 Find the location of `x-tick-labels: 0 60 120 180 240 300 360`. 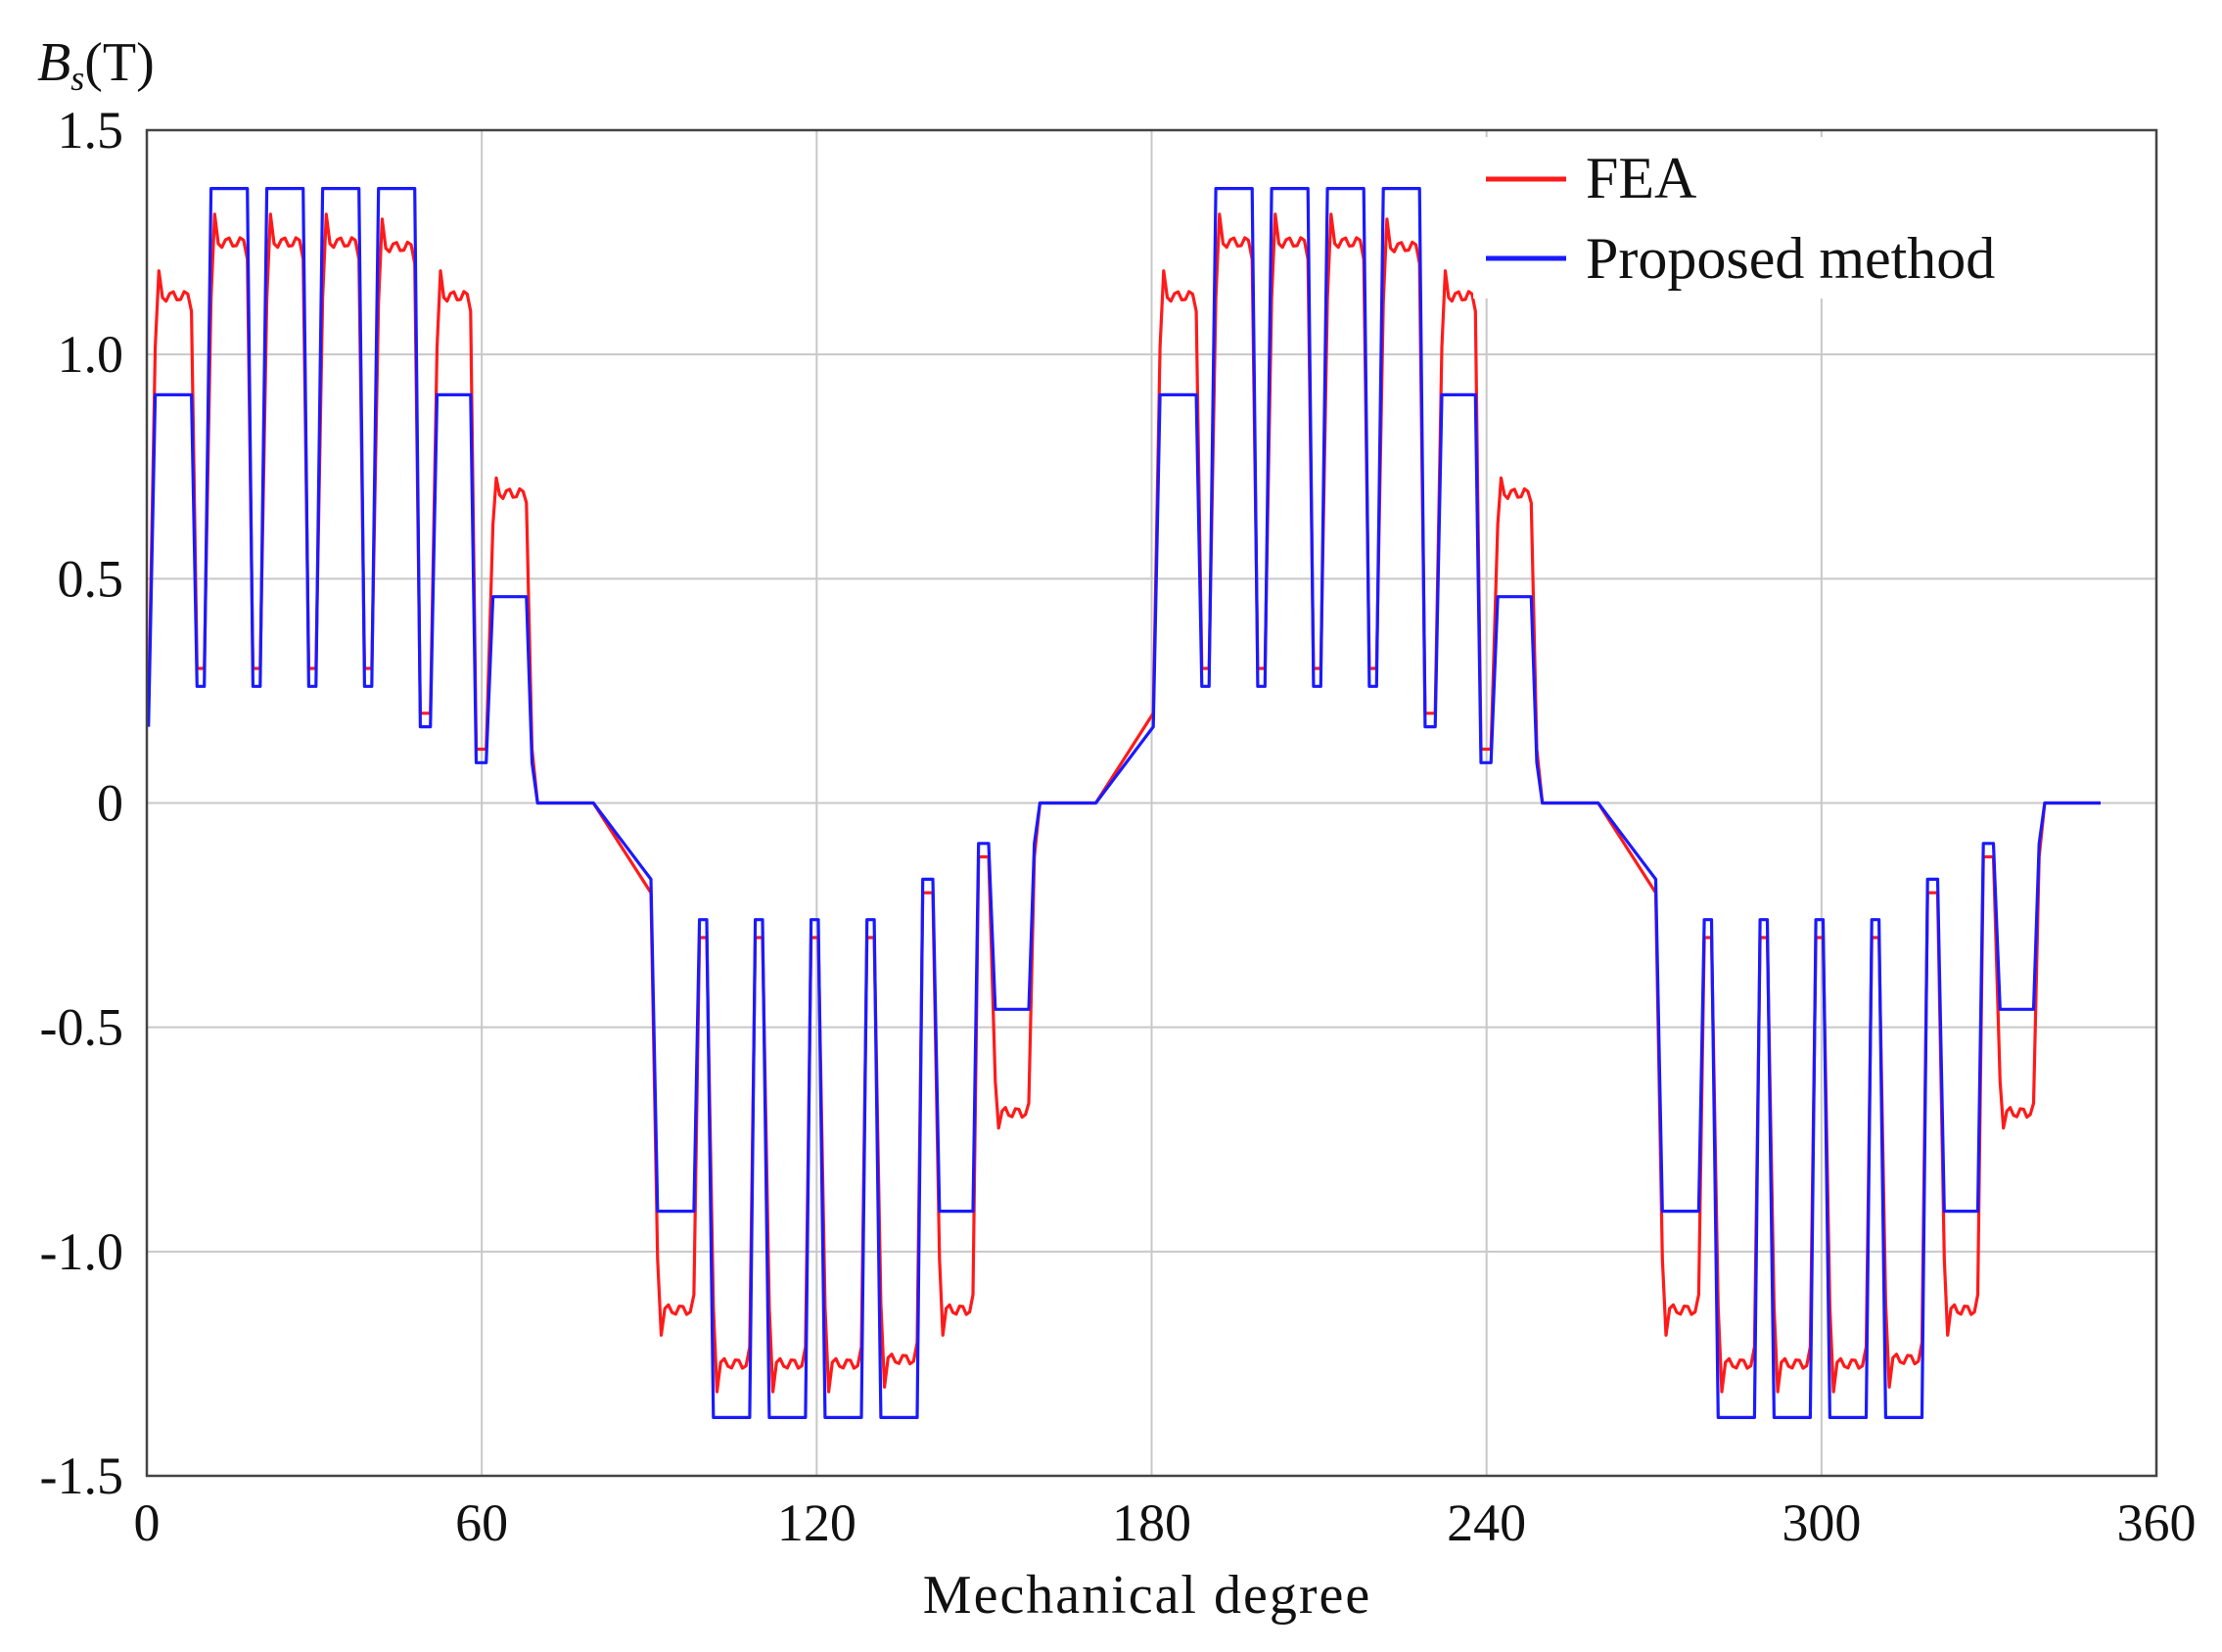

x-tick-labels: 0 60 120 180 240 300 360 is located at coordinates (1165, 1522).